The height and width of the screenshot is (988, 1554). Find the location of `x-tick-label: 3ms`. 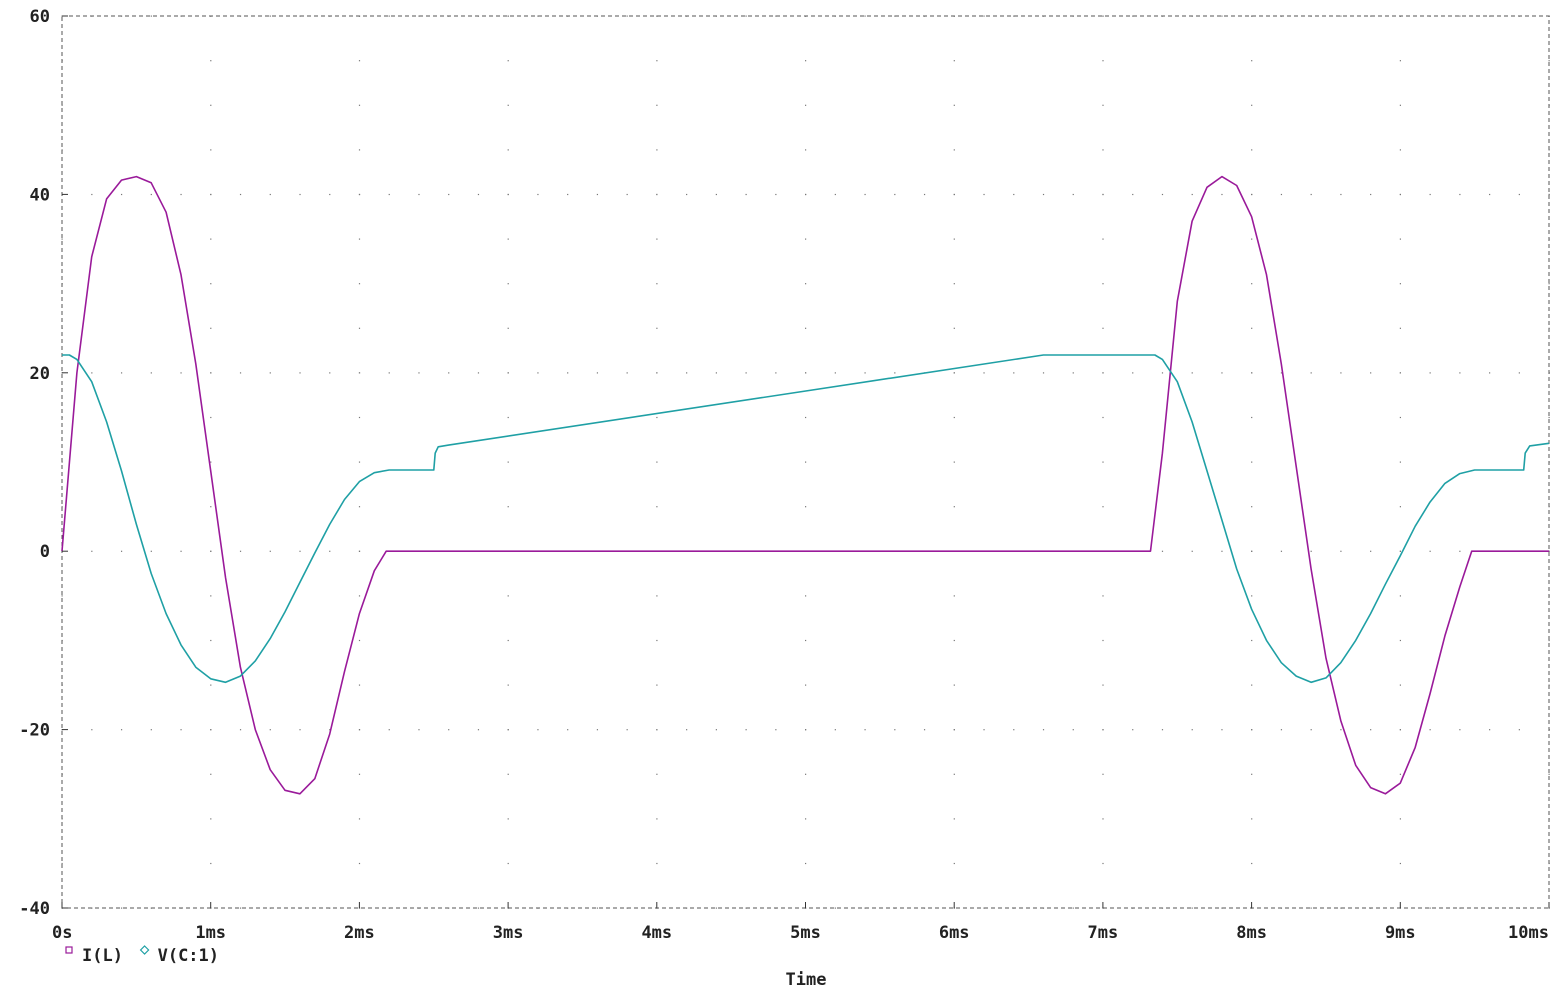

x-tick-label: 3ms is located at coordinates (508, 933).